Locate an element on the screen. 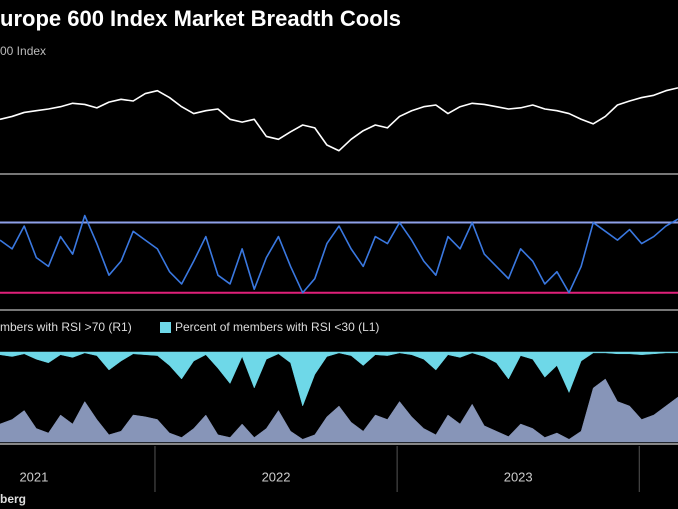  source: berg is located at coordinates (13, 499).